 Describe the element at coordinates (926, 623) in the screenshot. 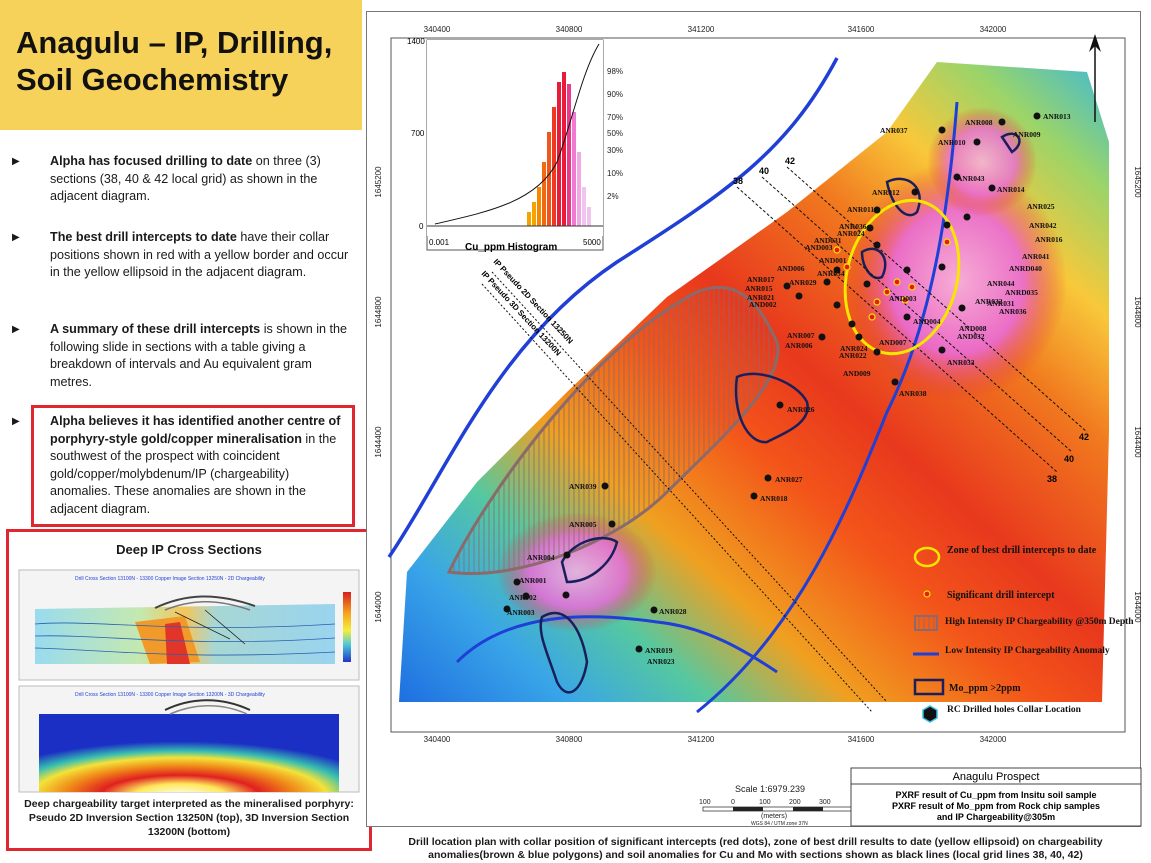

I see `legend-hatch-icon` at that location.